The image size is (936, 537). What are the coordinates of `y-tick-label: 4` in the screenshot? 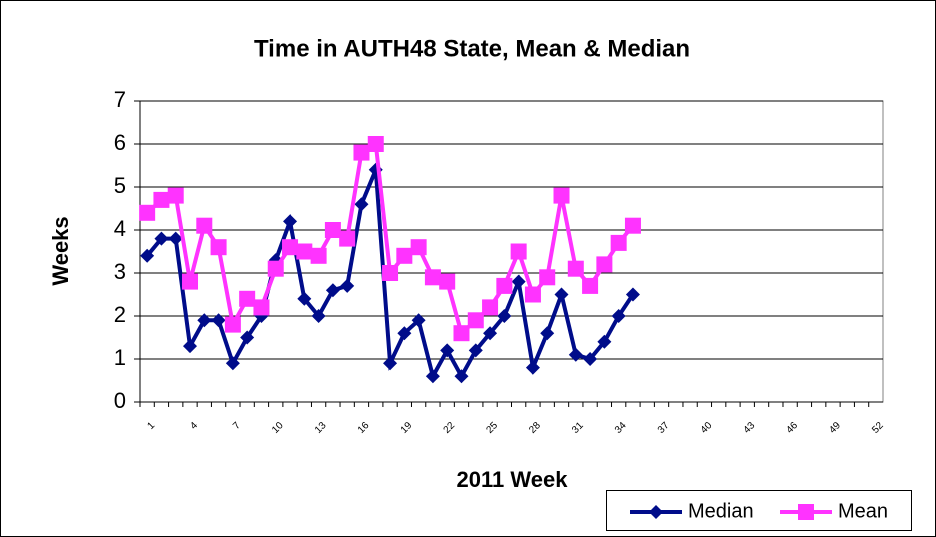 It's located at (120, 228).